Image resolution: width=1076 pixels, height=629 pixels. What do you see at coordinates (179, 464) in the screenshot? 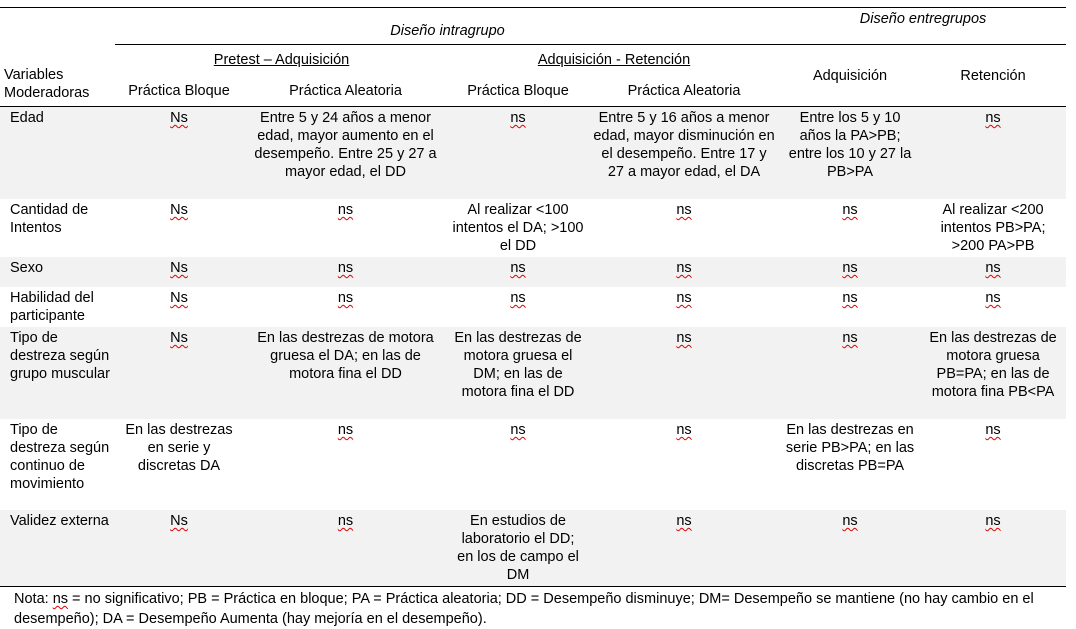
I see `result-cell: En las destrezas en serie y discretas DA` at bounding box center [179, 464].